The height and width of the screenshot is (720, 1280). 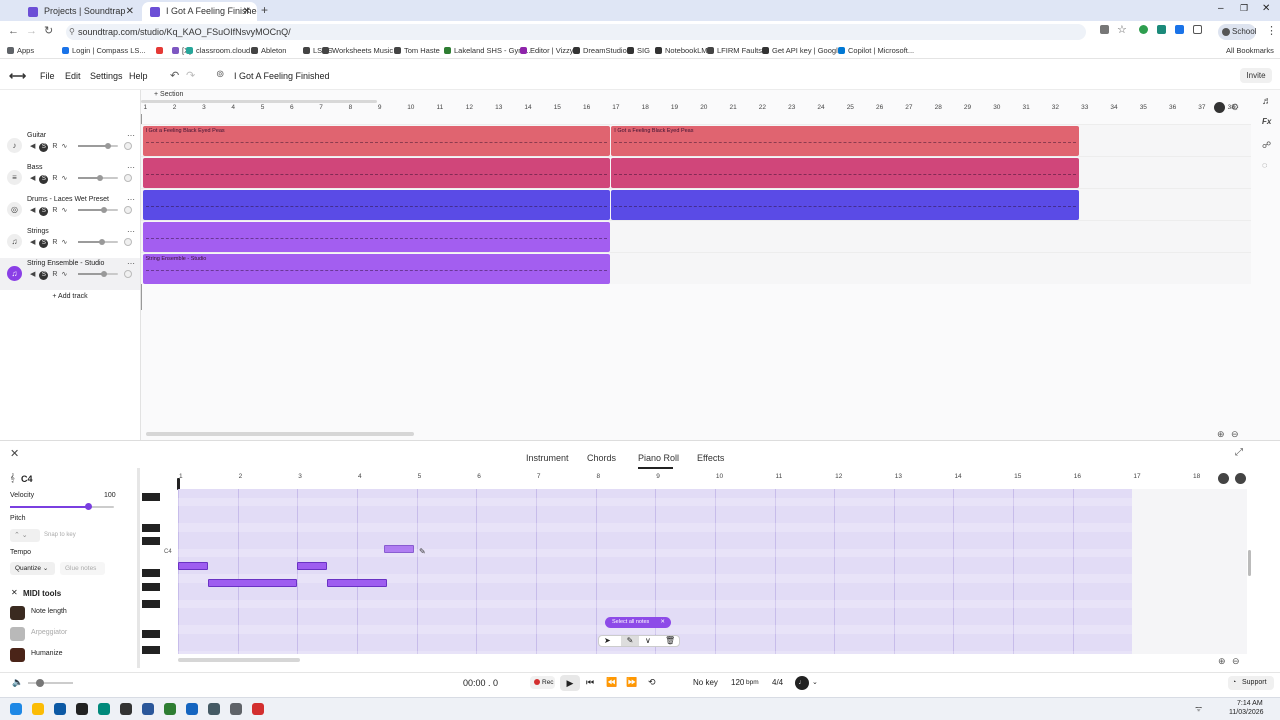 I want to click on word-icon, so click(x=148, y=709).